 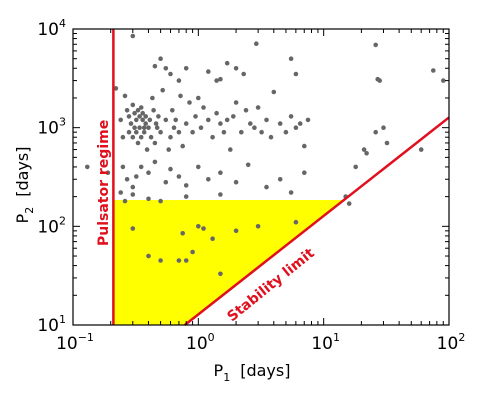 What do you see at coordinates (219, 370) in the screenshot?
I see `x-axis-label-main: P` at bounding box center [219, 370].